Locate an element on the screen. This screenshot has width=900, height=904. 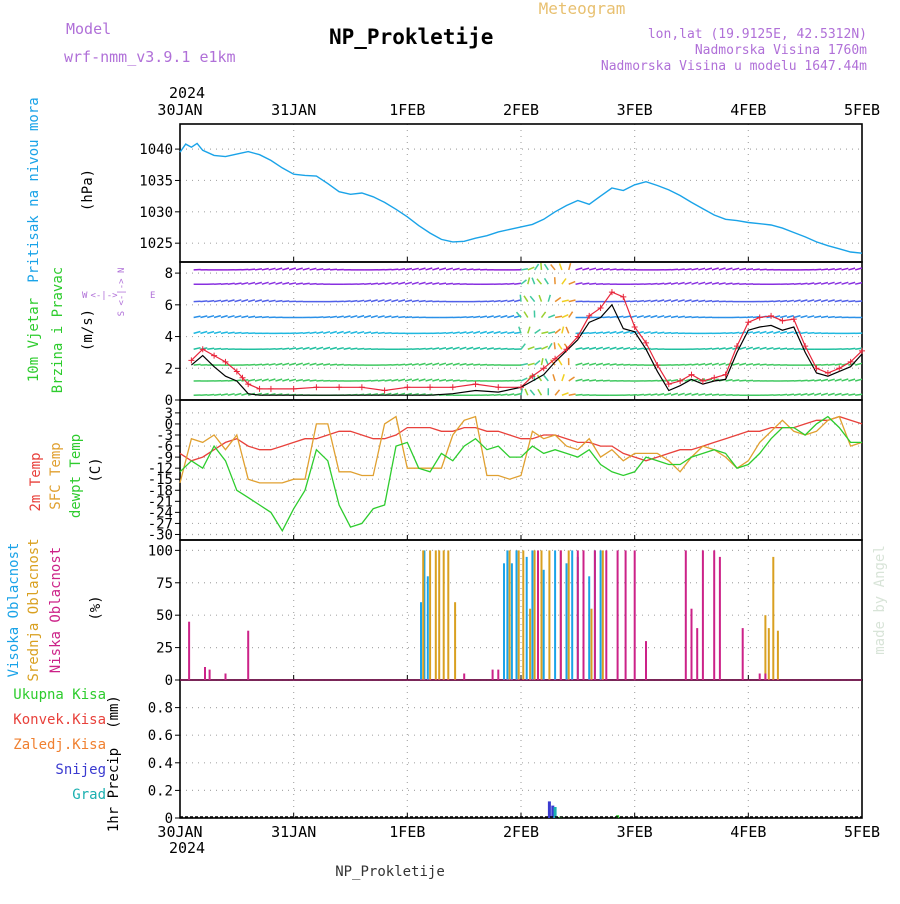
precip-axis-unit: (mm) is located at coordinates (114, 712).